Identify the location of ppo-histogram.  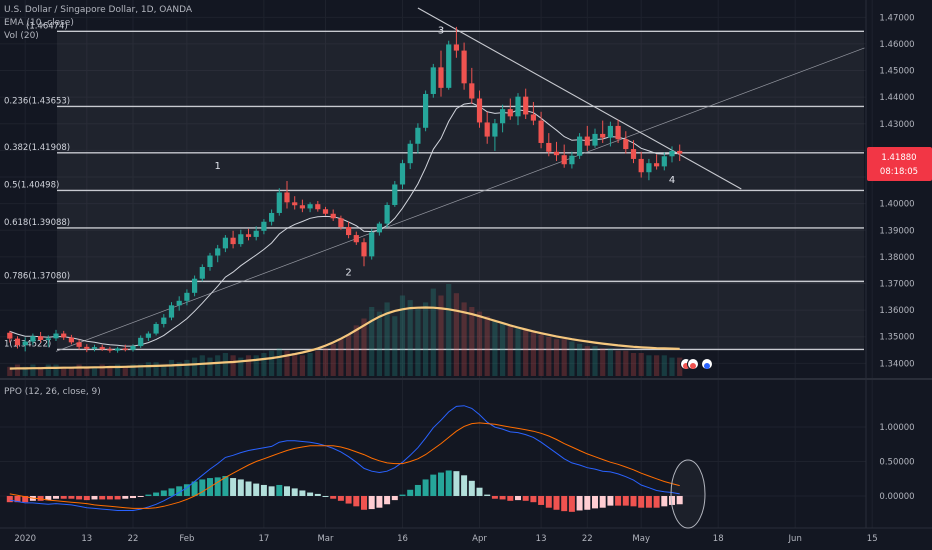
(344, 491).